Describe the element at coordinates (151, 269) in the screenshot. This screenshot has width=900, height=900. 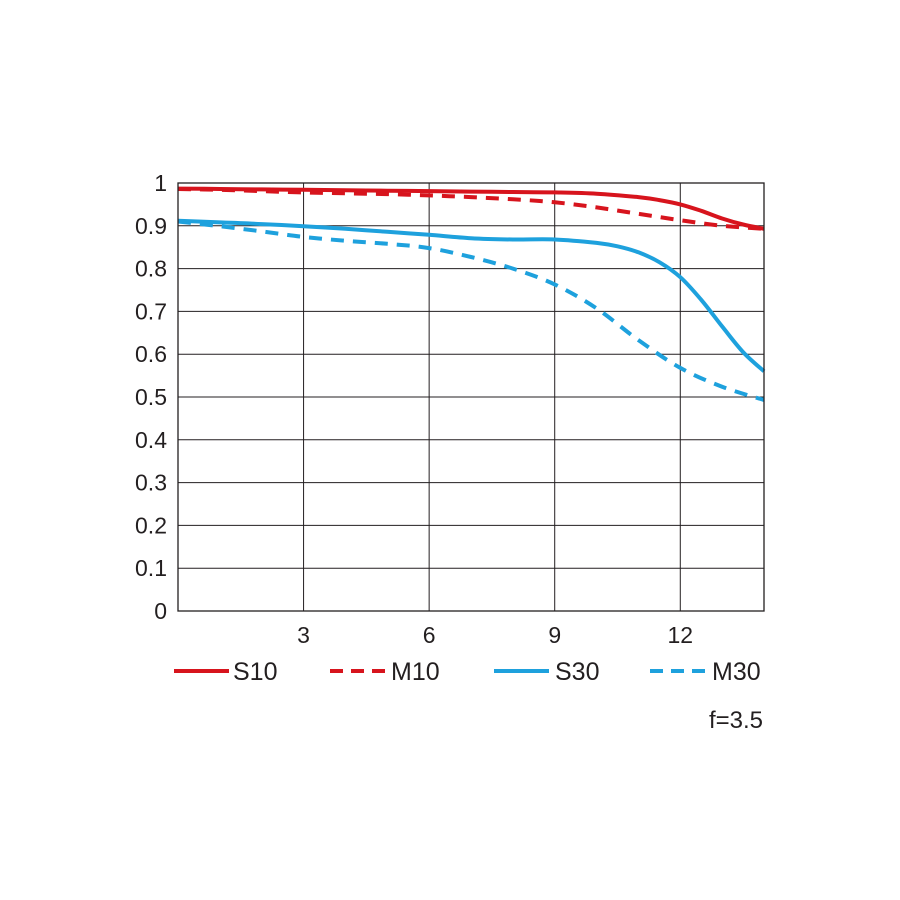
I see `y-tick-label: 0.8` at that location.